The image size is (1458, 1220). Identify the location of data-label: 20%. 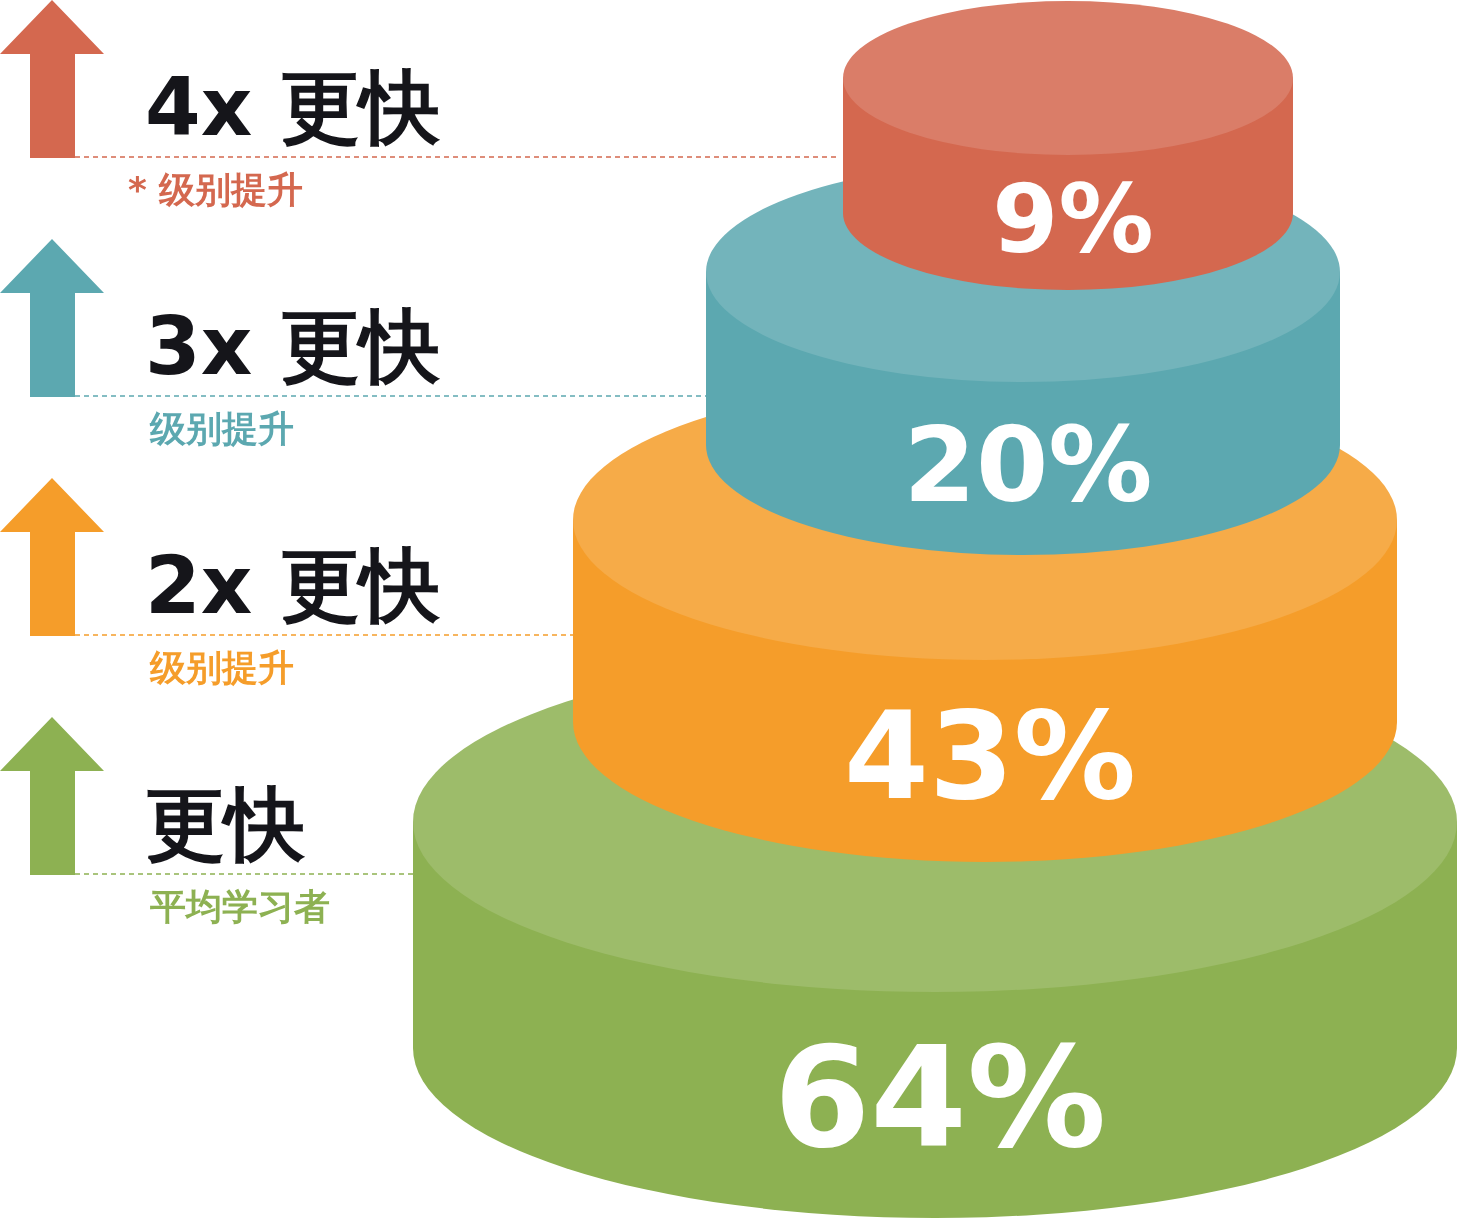
(1028, 464).